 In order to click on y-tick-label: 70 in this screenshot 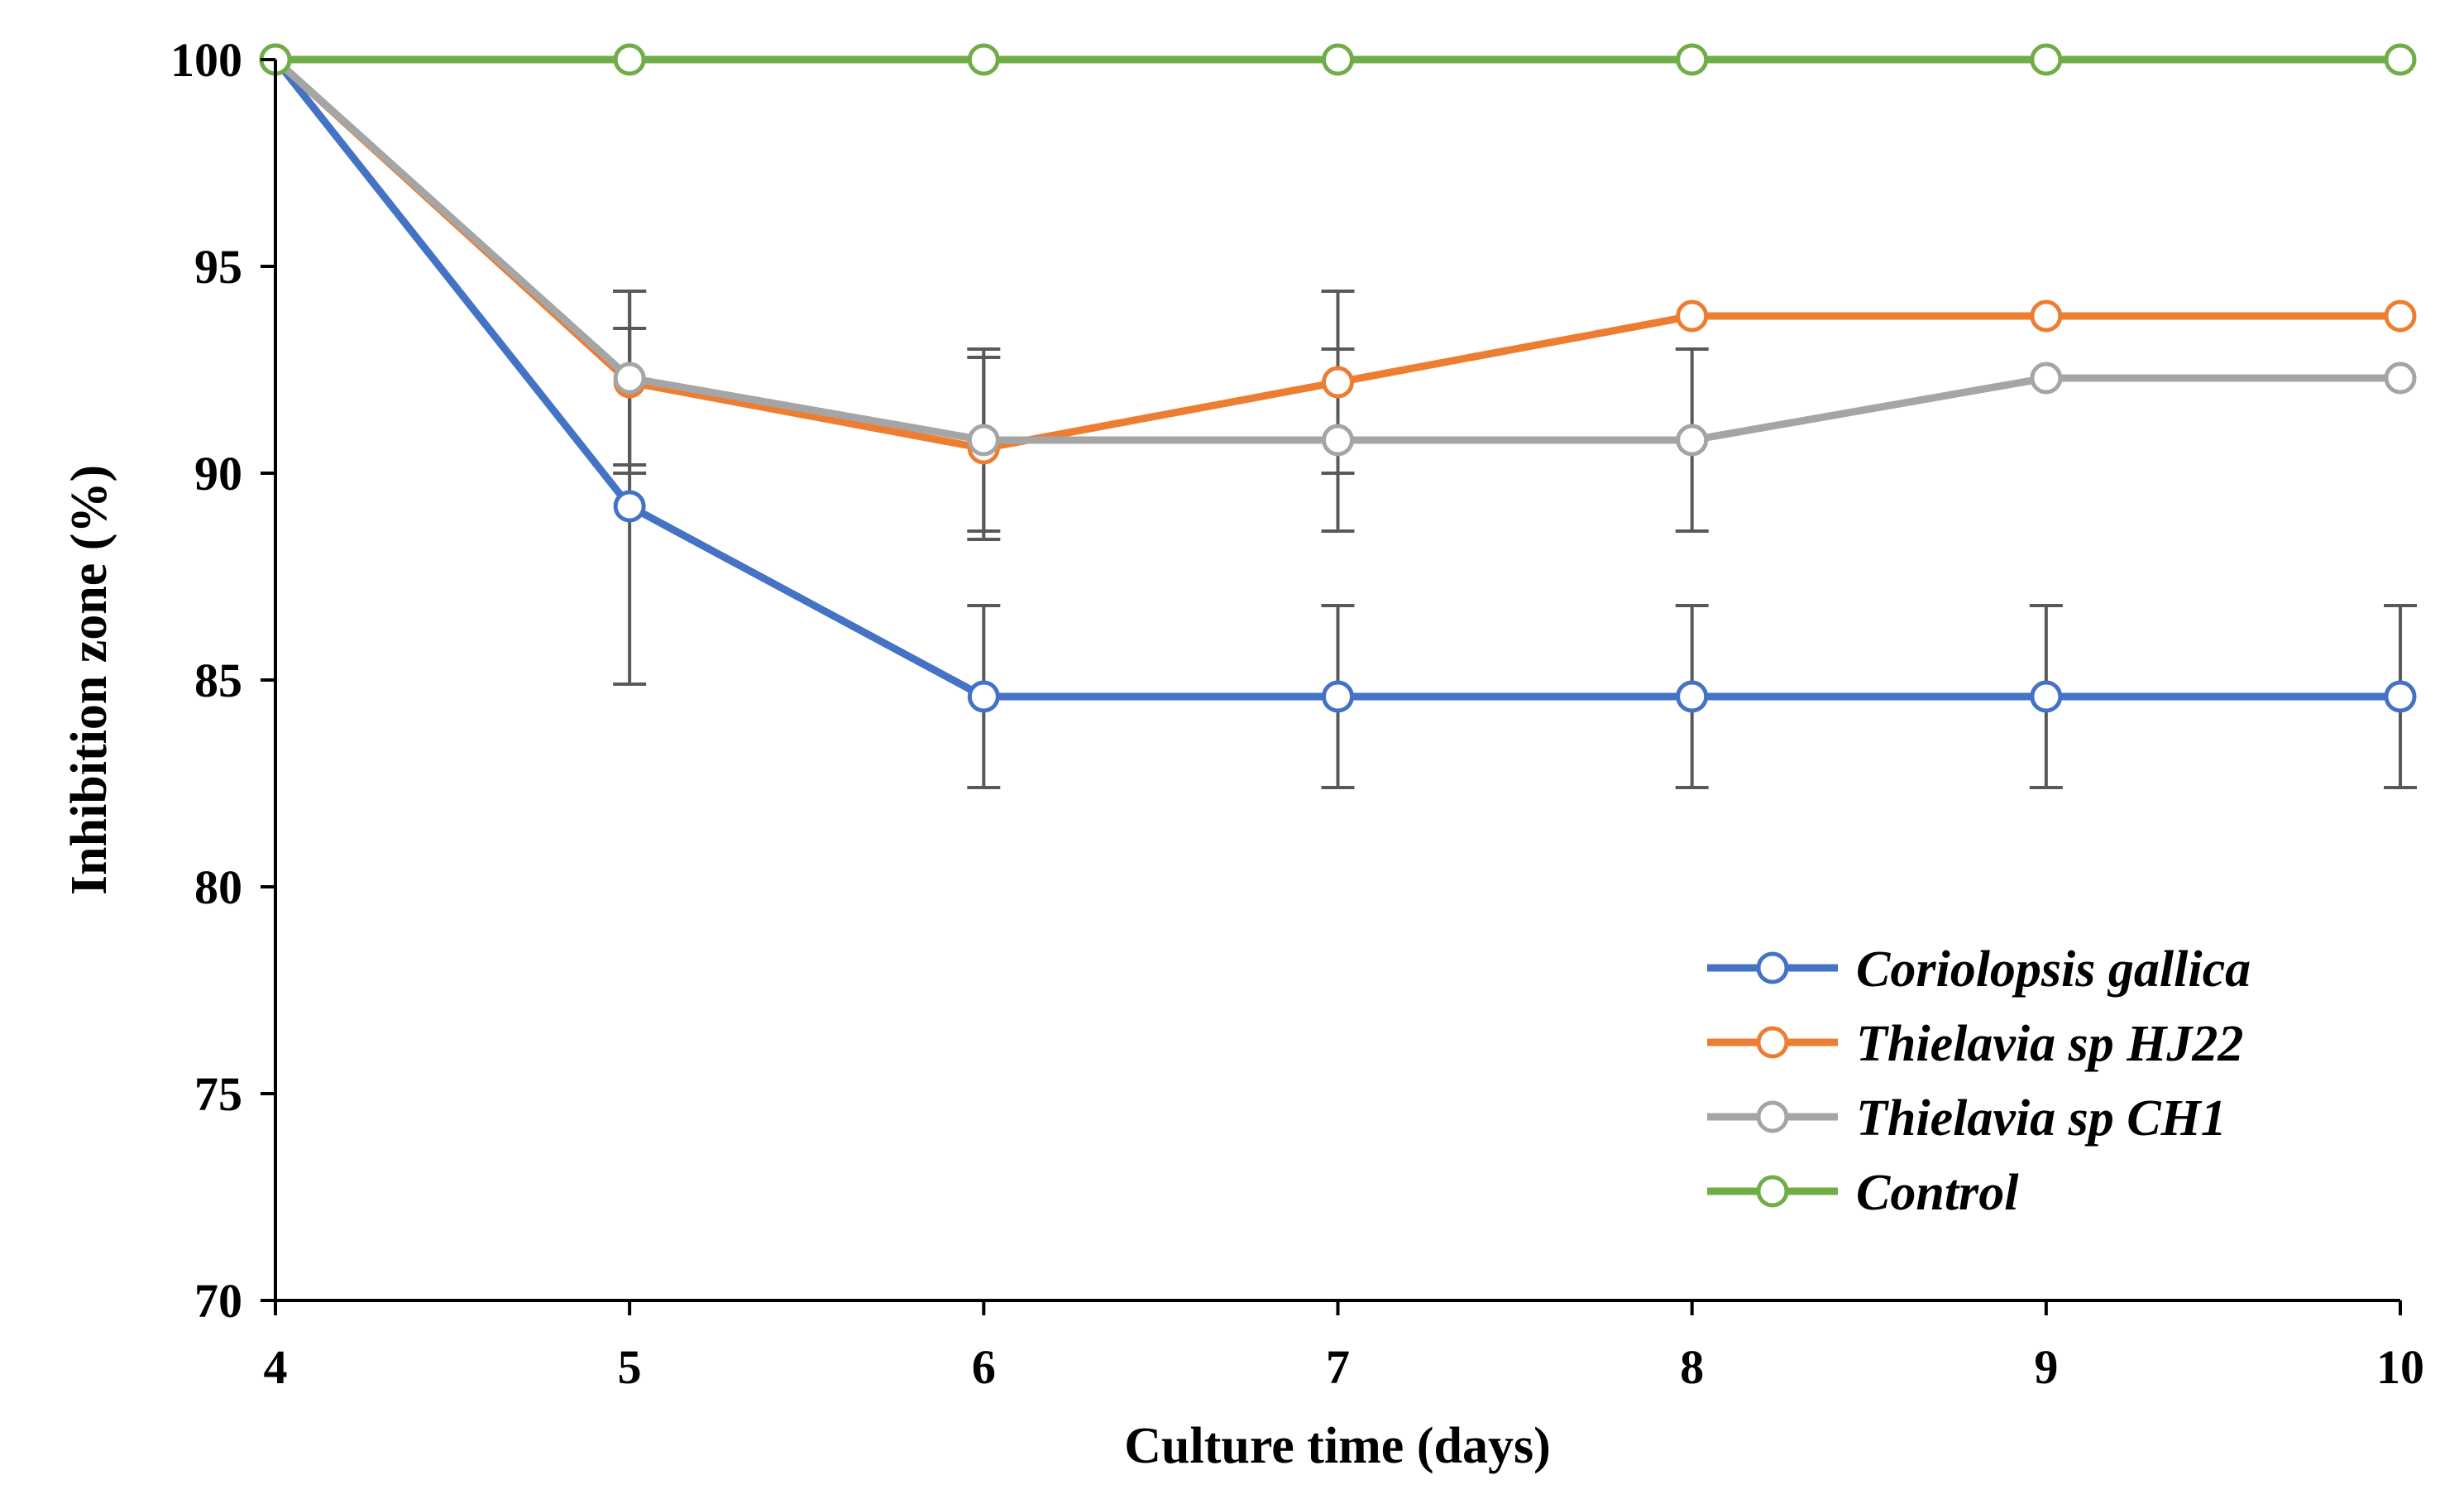, I will do `click(218, 1301)`.